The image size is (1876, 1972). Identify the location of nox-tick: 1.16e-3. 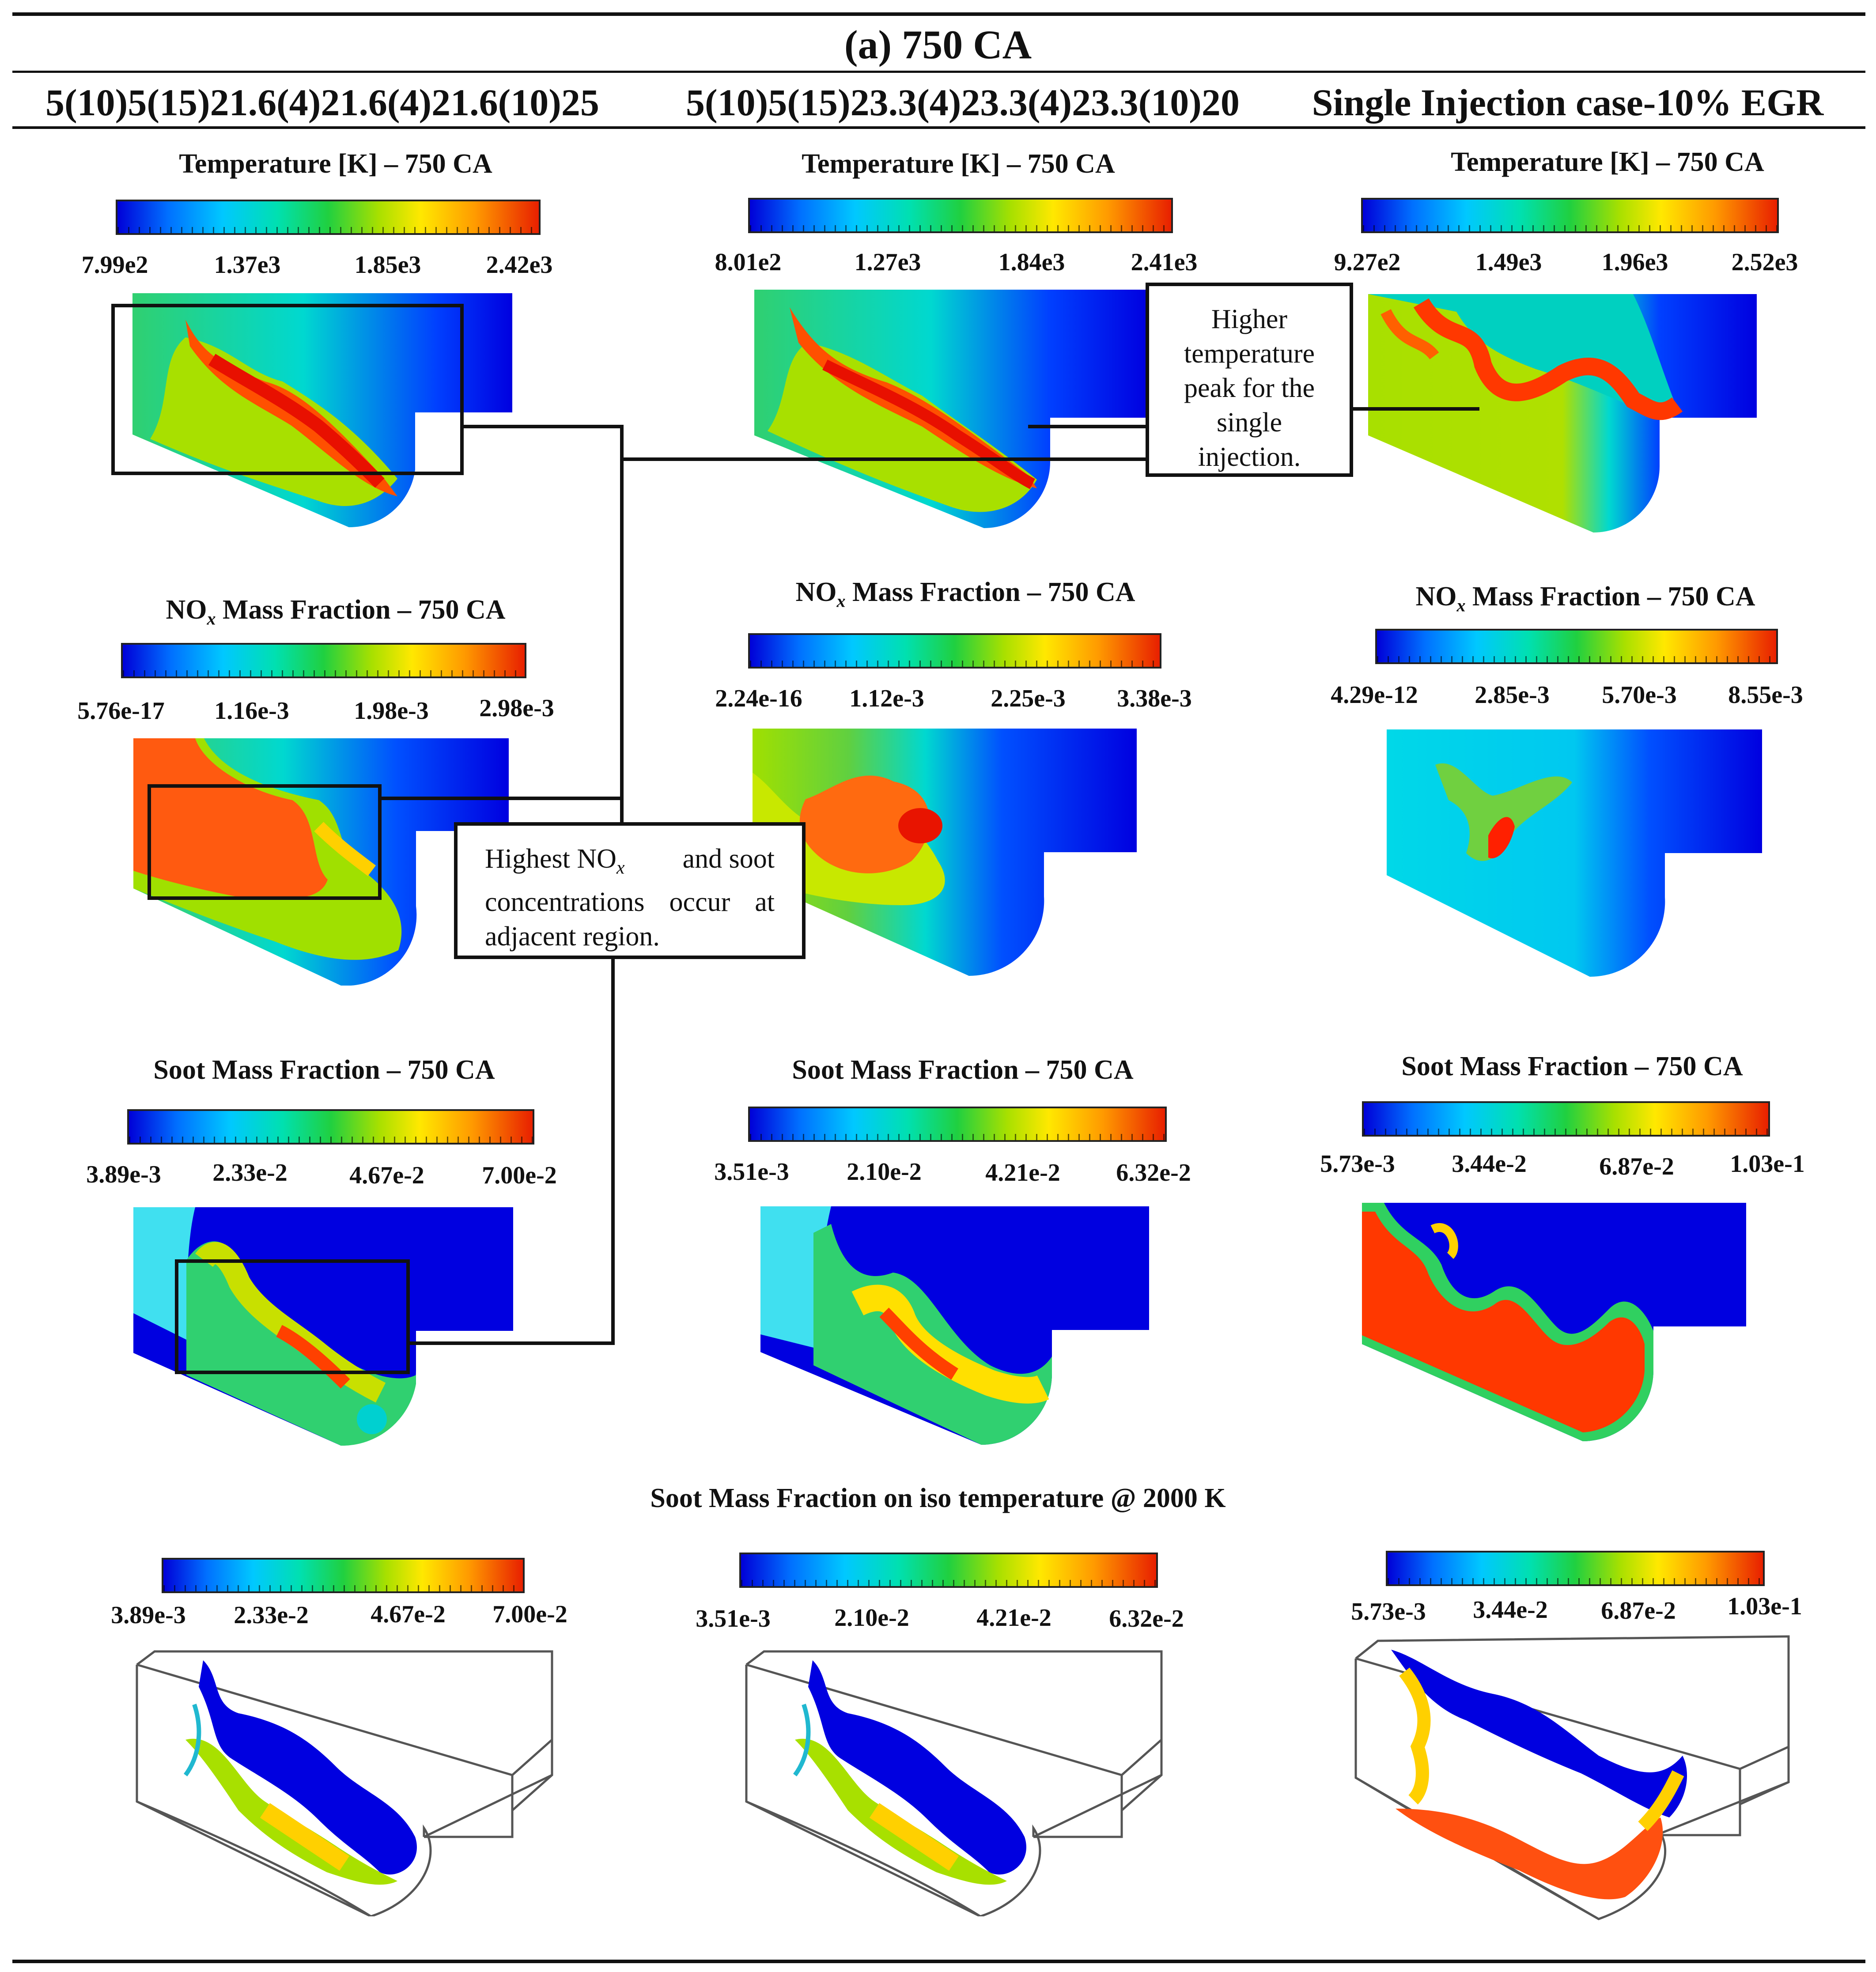
(252, 711).